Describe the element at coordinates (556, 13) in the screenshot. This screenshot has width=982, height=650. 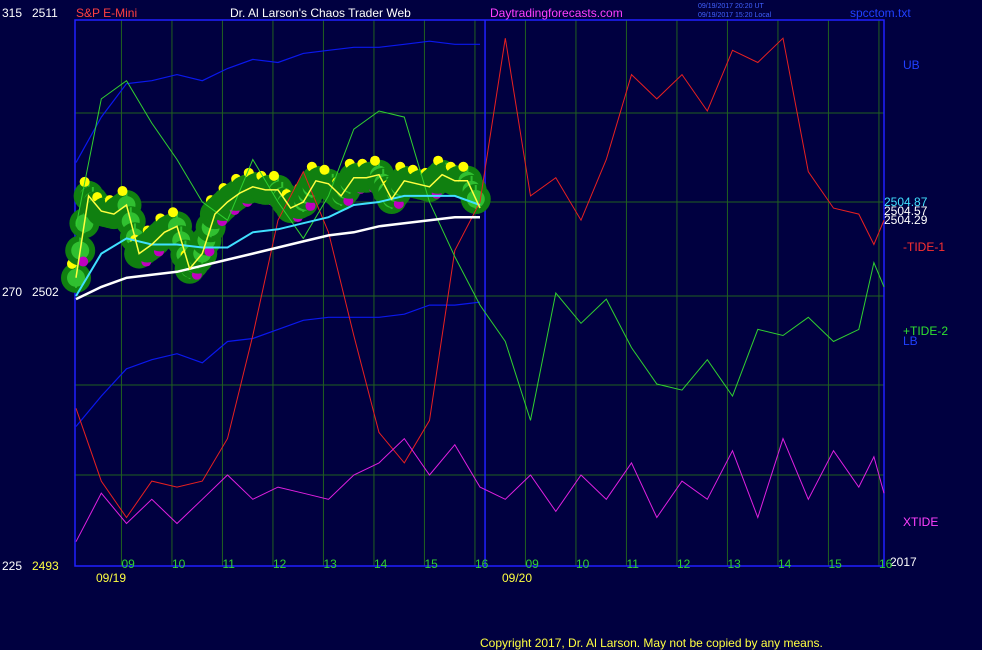
I see `website-link: Daytradingforecasts.com` at that location.